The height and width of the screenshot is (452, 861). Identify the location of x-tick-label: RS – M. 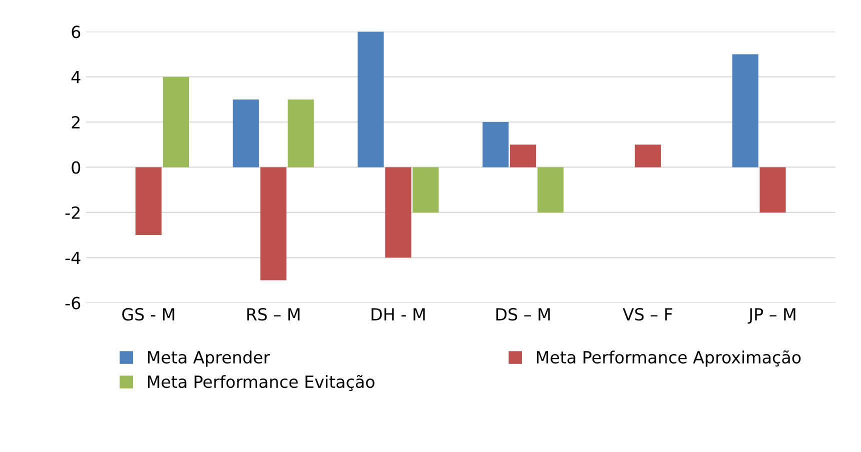
(273, 314).